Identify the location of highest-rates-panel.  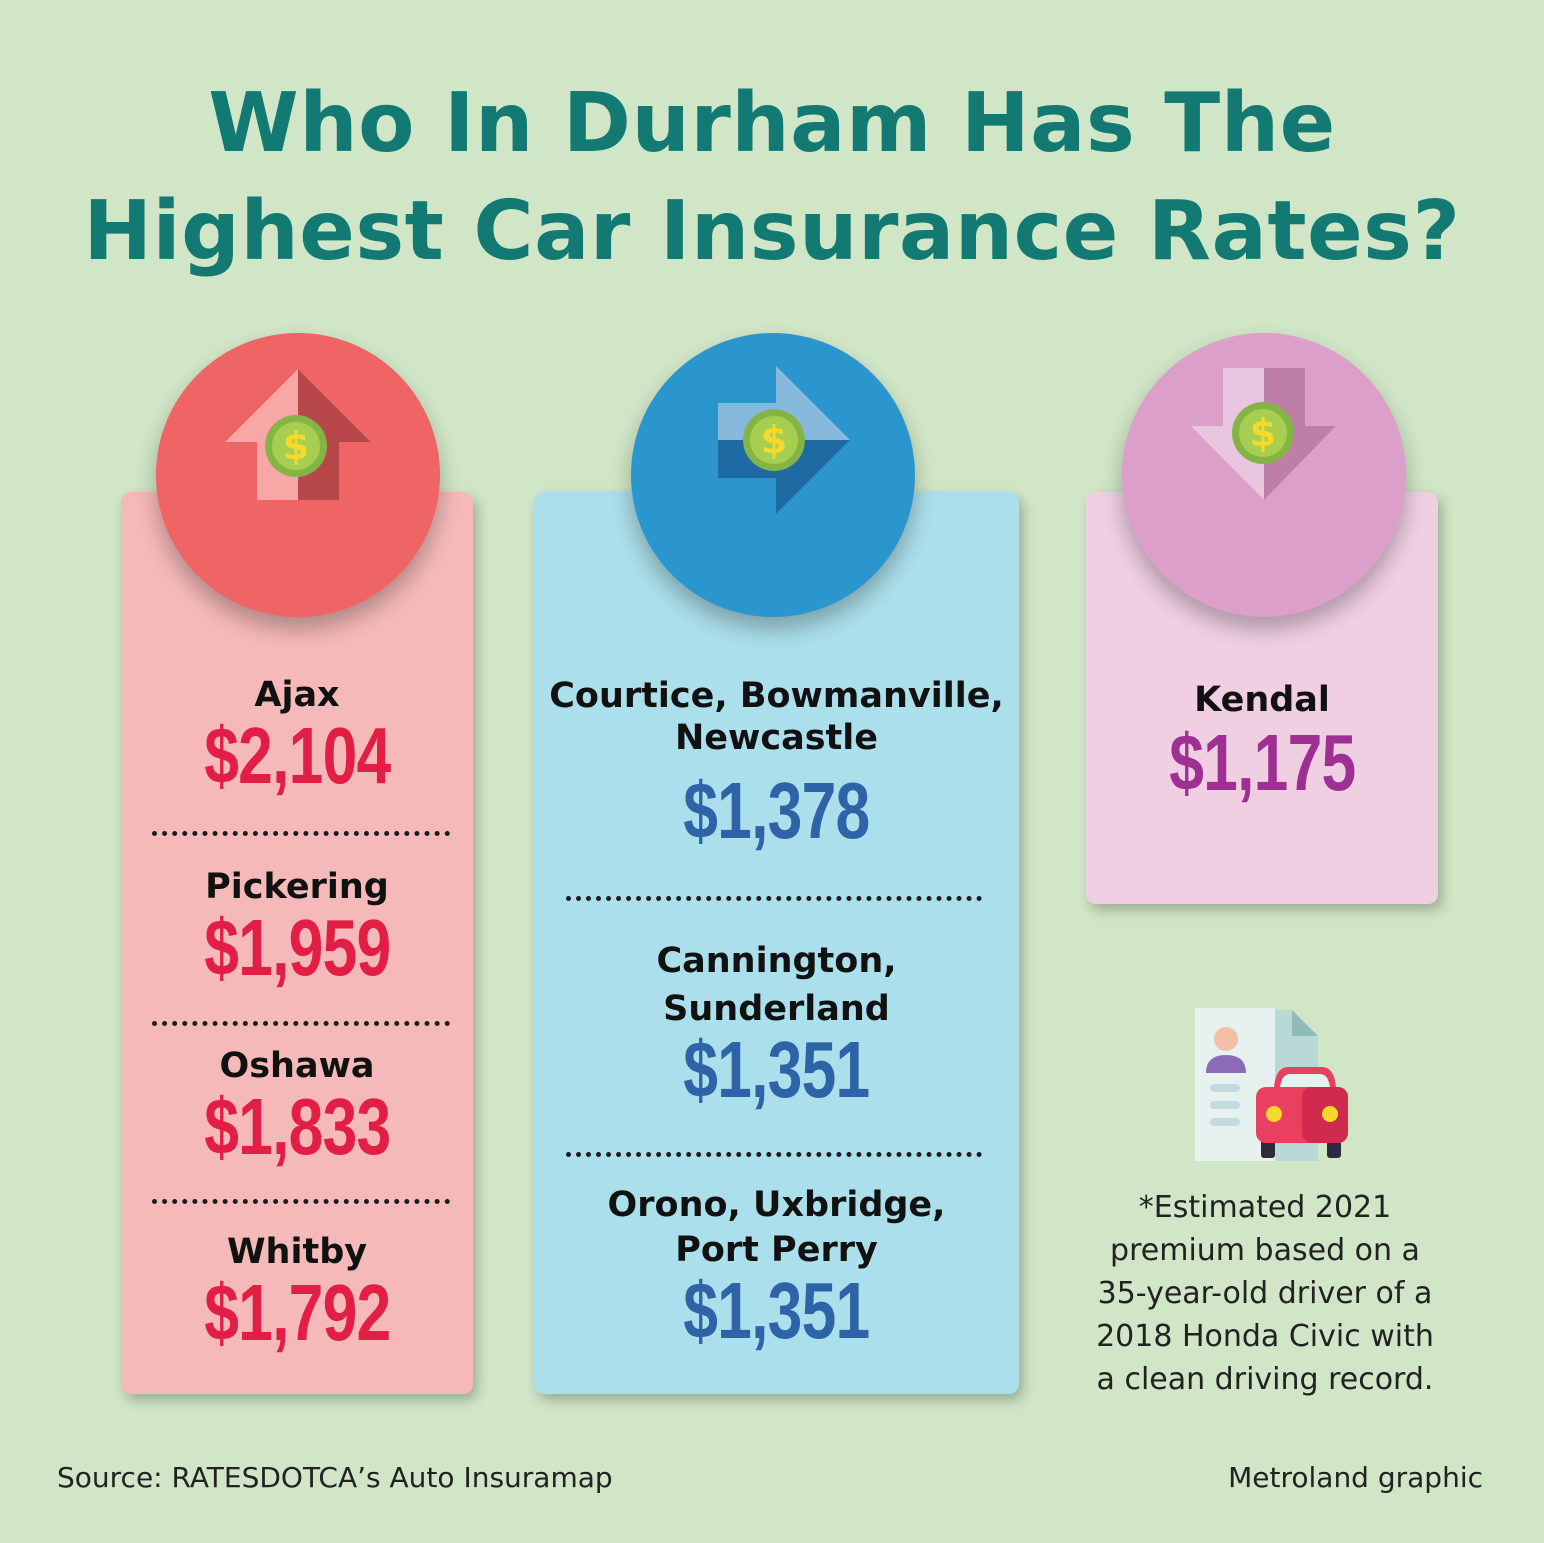
(297, 943).